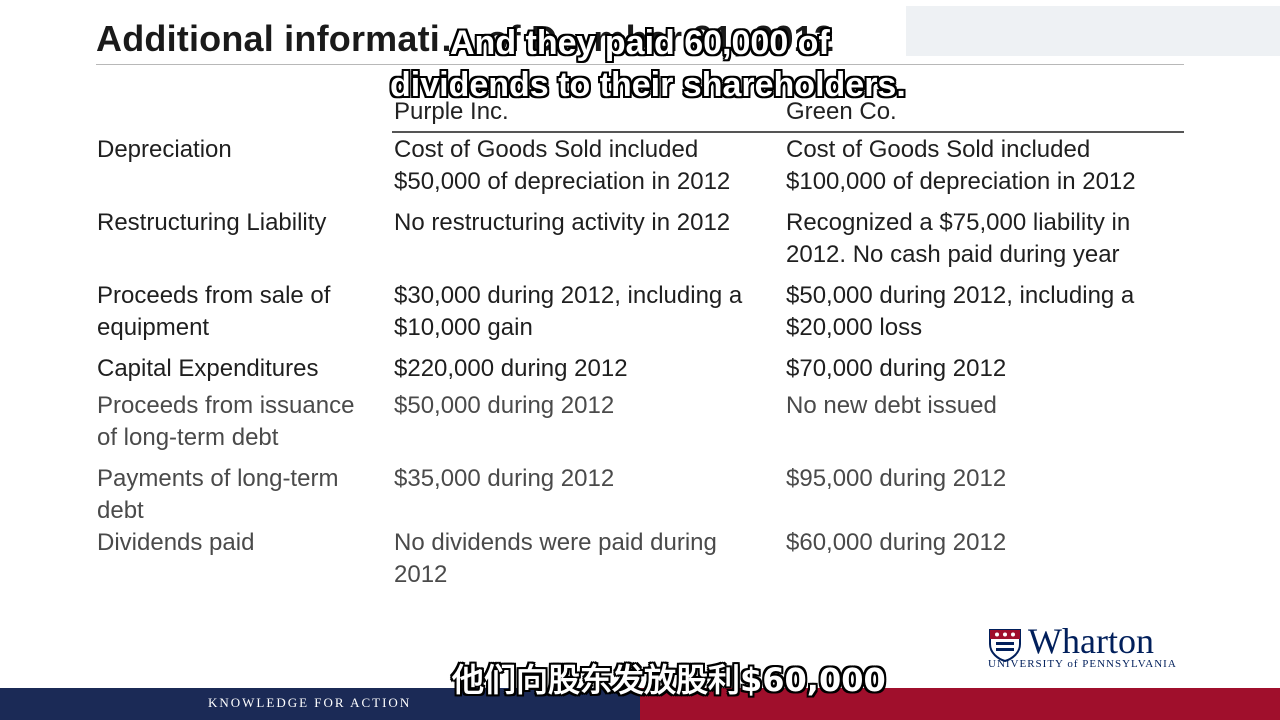  Describe the element at coordinates (421, 574) in the screenshot. I see `cell-line: 2012` at that location.